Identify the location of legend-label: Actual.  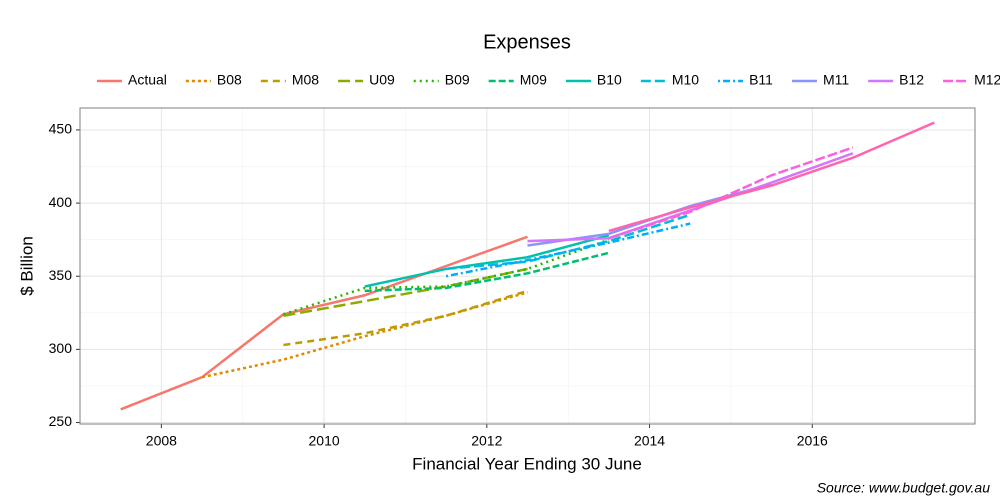
(147, 80).